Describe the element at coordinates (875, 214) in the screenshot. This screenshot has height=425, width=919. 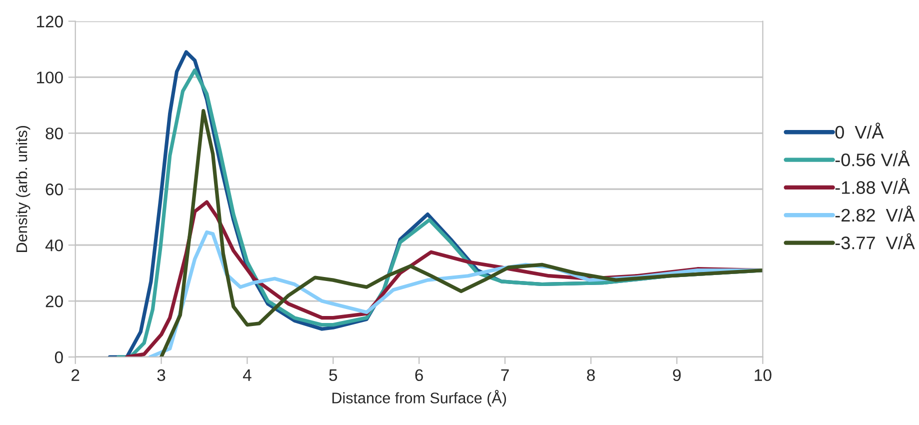
I see `legend-label: -2.82 V/Å` at that location.